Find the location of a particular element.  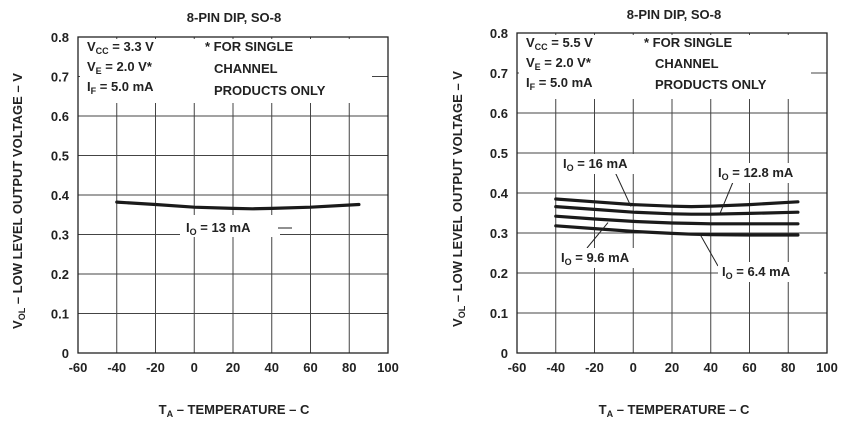

condition-vcc: VCC = 3.3 V is located at coordinates (120, 47).